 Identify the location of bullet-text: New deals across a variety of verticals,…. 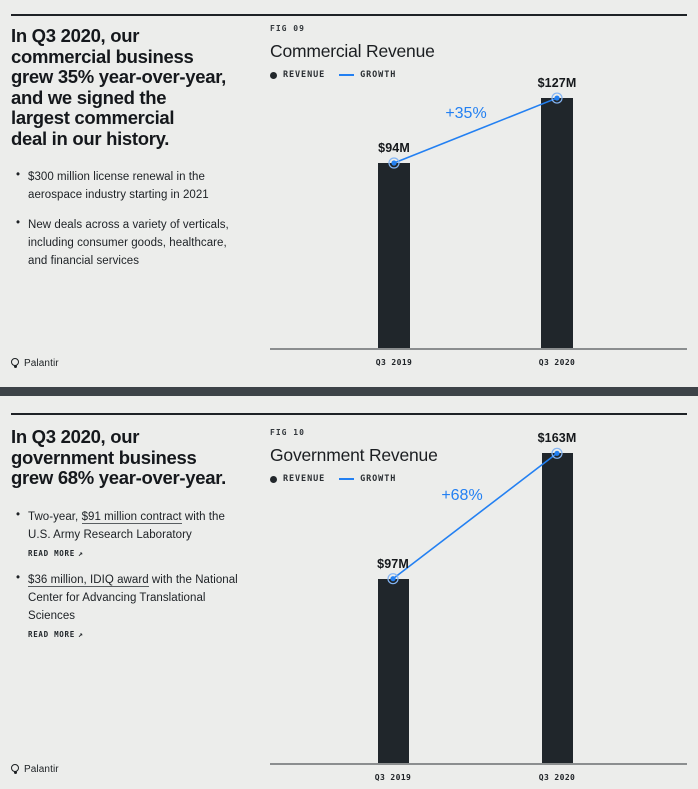
(128, 243).